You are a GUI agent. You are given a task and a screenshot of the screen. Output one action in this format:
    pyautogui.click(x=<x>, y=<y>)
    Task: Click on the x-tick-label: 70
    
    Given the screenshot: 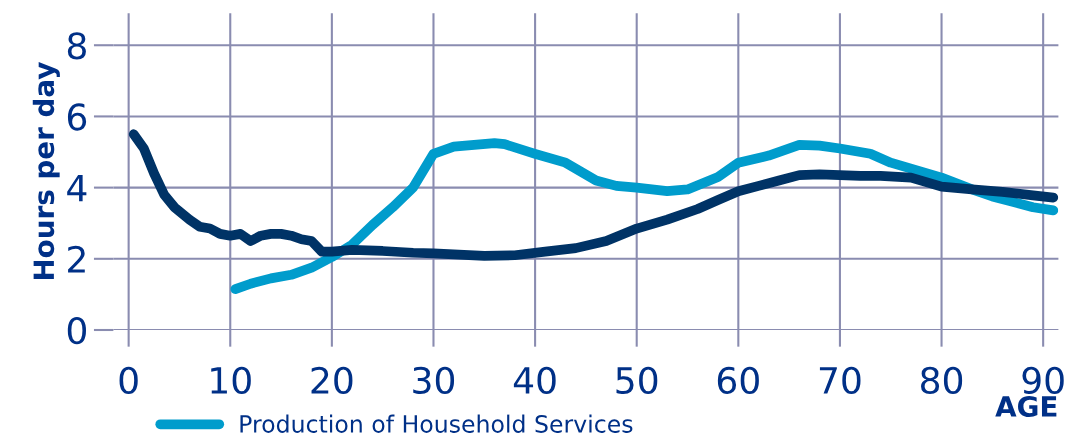 What is the action you would take?
    pyautogui.click(x=840, y=380)
    